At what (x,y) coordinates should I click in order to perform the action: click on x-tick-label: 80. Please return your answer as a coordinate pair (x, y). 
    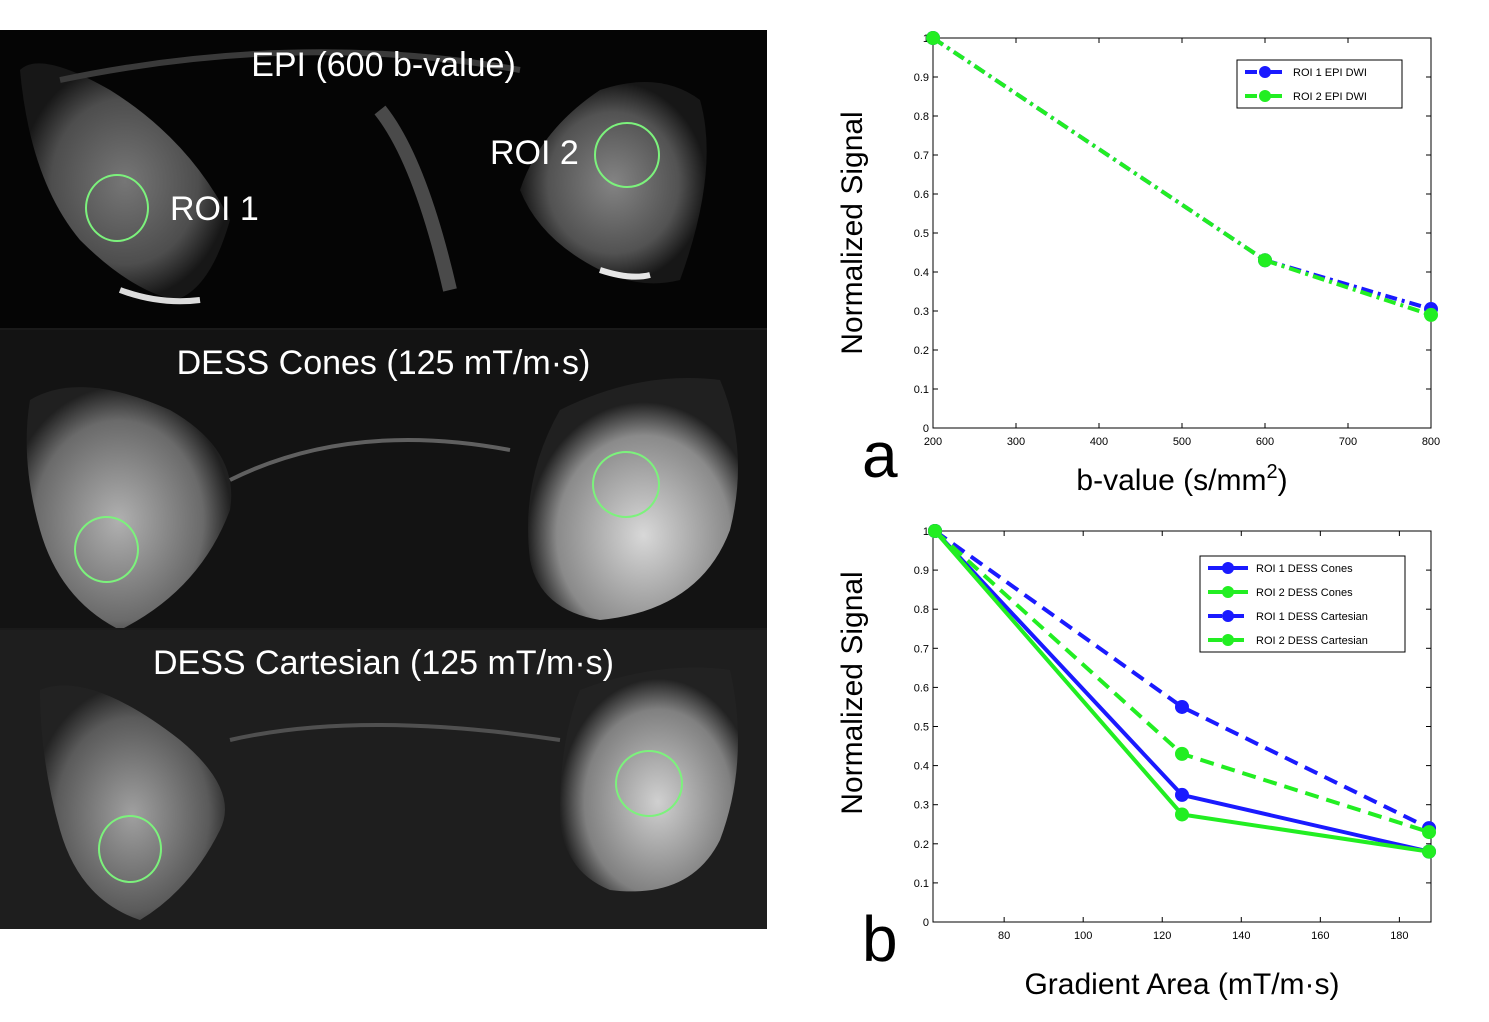
    Looking at the image, I should click on (1004, 936).